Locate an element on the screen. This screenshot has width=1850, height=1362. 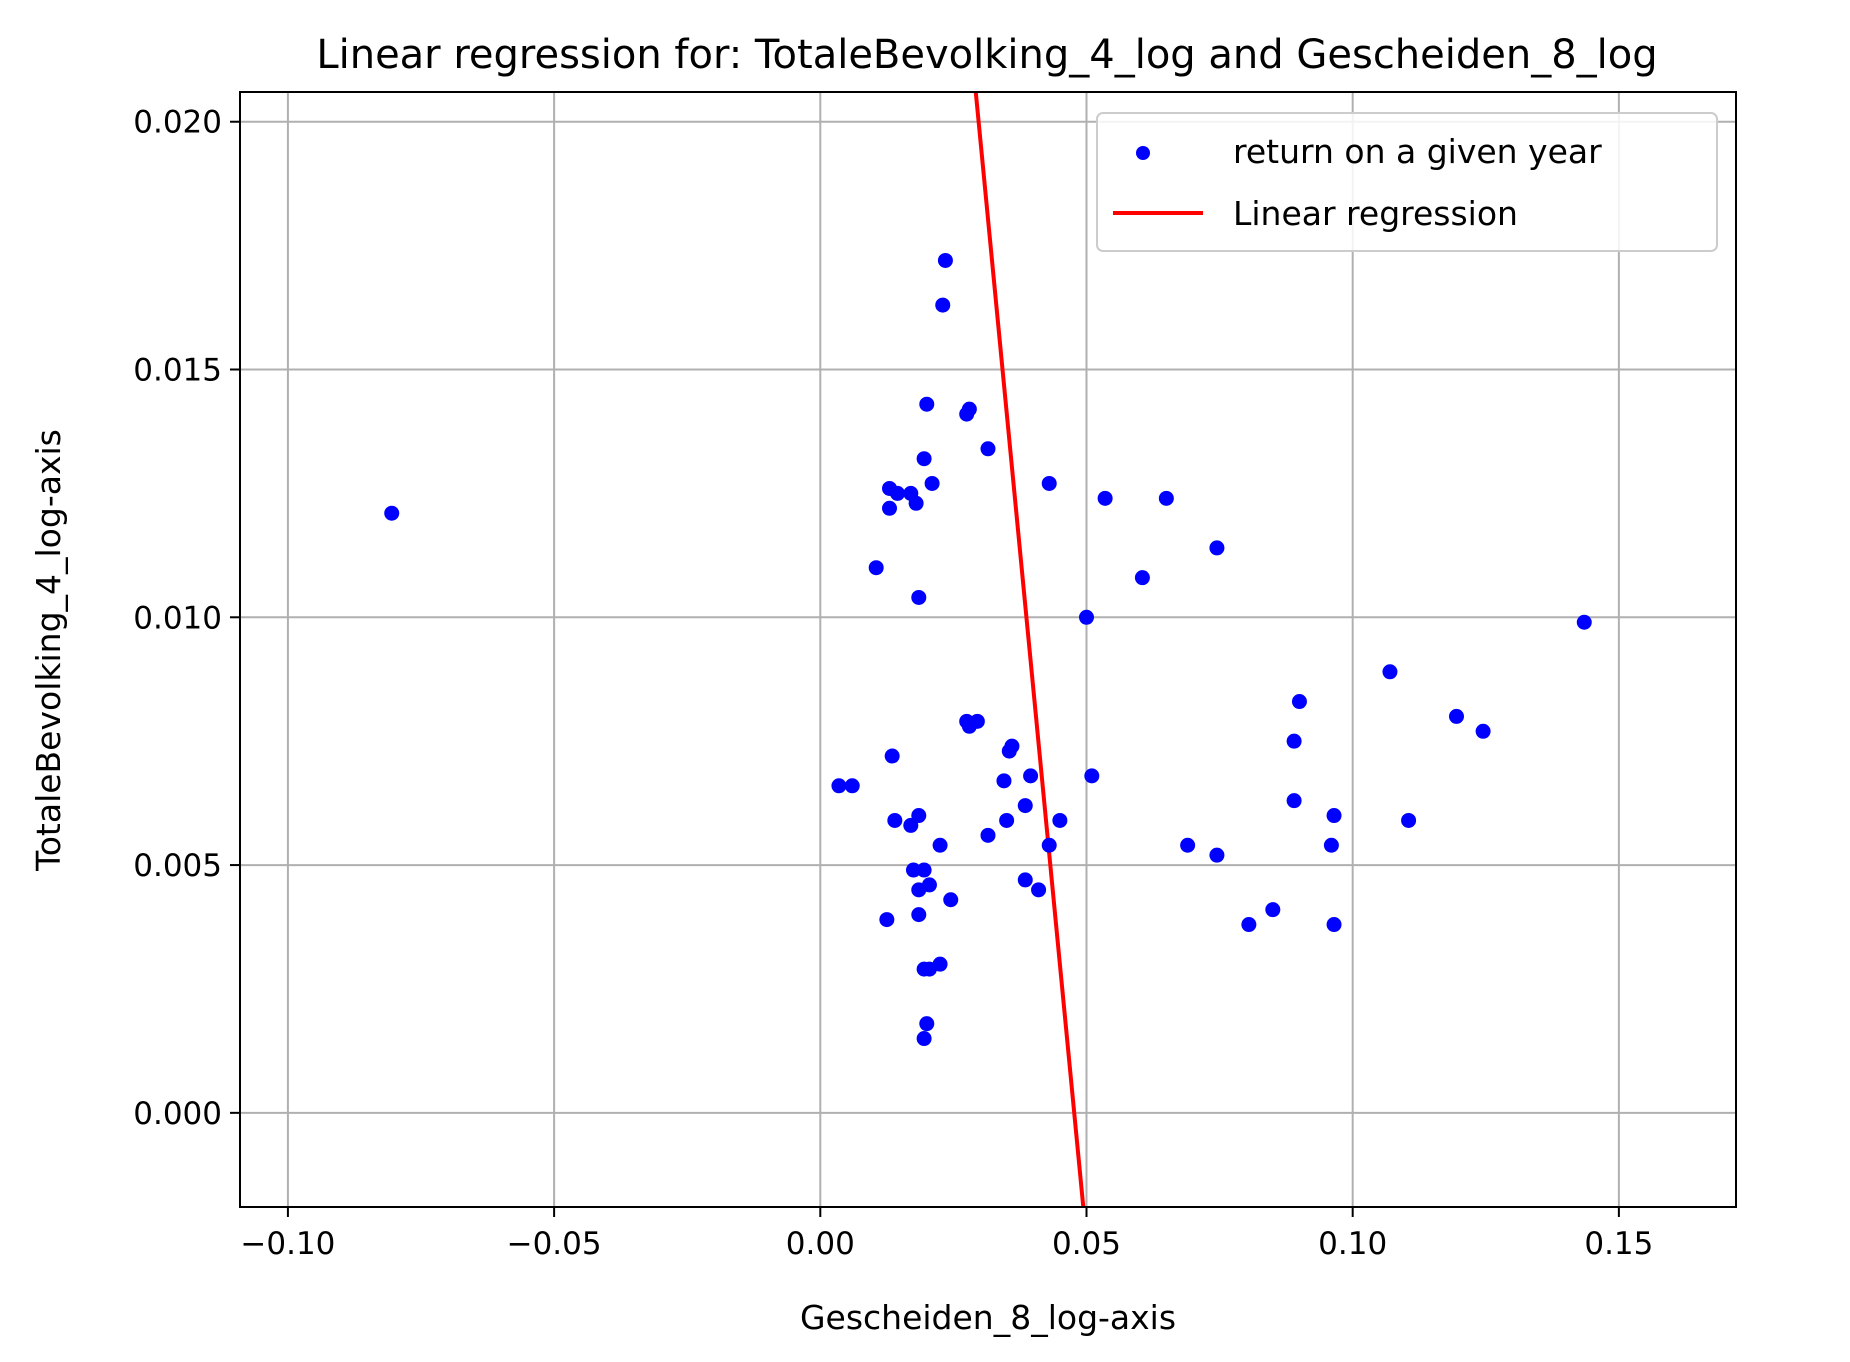
x-tick-label: −0.05 is located at coordinates (554, 1244).